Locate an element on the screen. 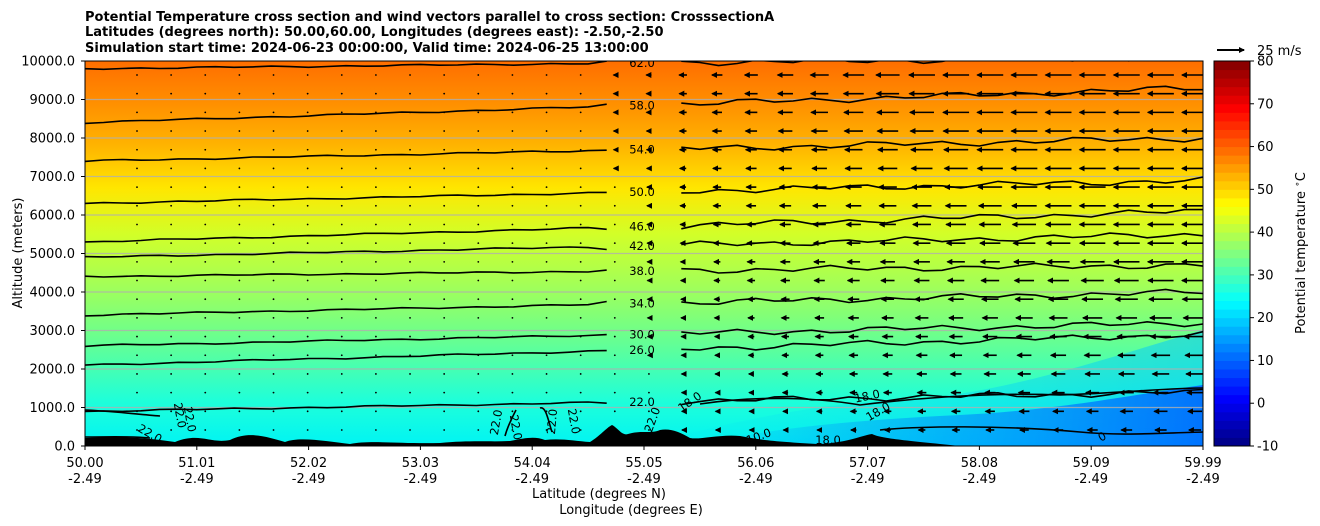 Image resolution: width=1320 pixels, height=526 pixels. x-axis-label-longitude: Longitude (degrees E) is located at coordinates (631, 510).